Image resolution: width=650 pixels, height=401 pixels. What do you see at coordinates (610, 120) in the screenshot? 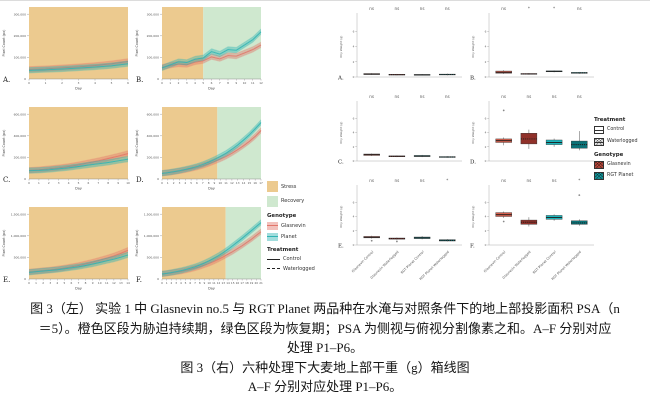
I see `box-treatment-header: Treatment` at bounding box center [610, 120].